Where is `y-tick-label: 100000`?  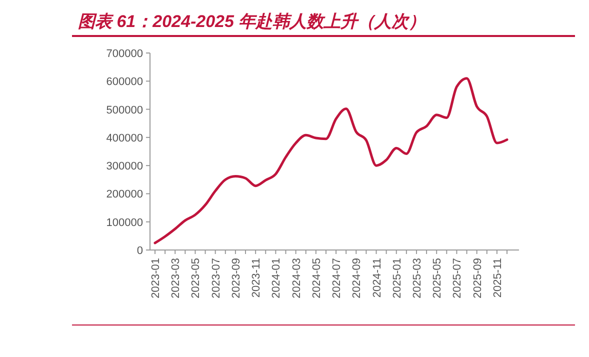 y-tick-label: 100000 is located at coordinates (124, 222).